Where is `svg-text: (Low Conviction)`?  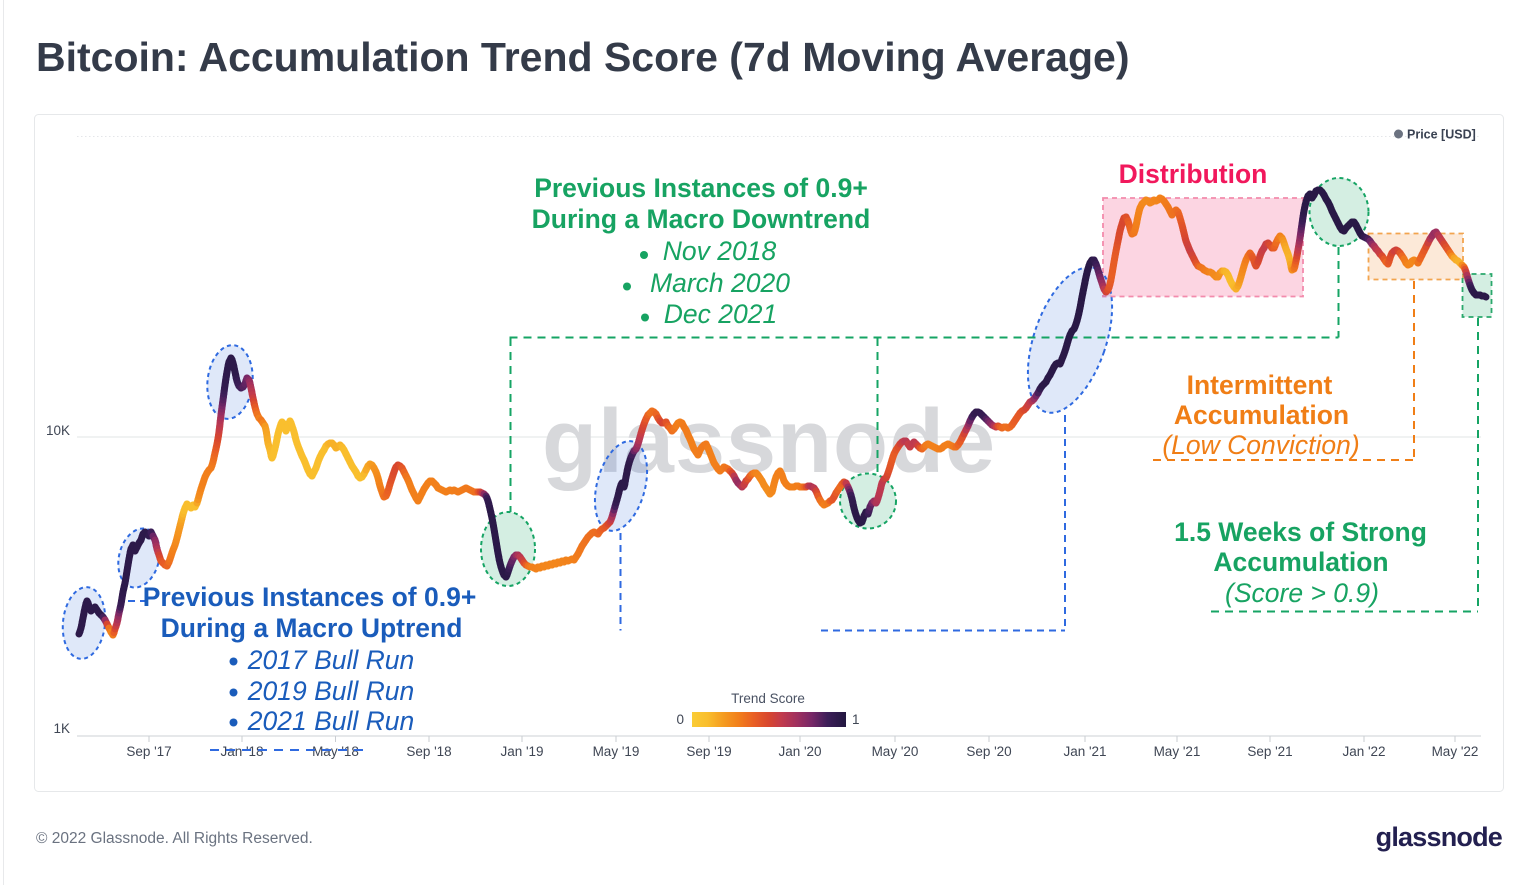
svg-text: (Low Conviction) is located at coordinates (1260, 445).